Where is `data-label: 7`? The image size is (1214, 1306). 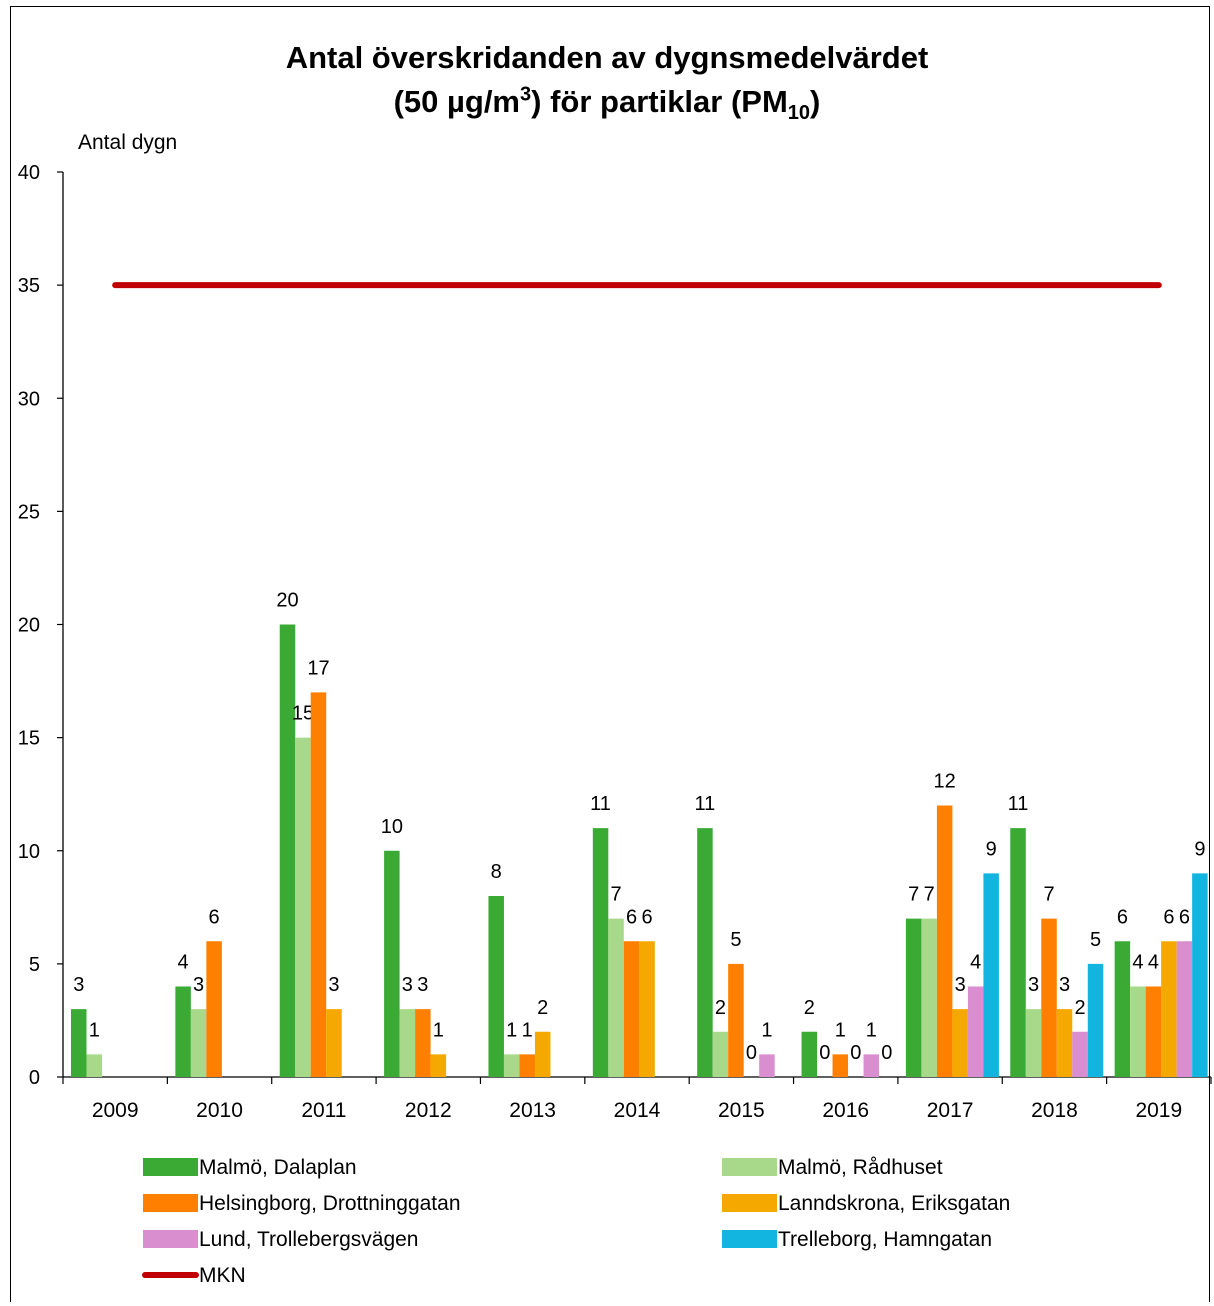
data-label: 7 is located at coordinates (913, 895).